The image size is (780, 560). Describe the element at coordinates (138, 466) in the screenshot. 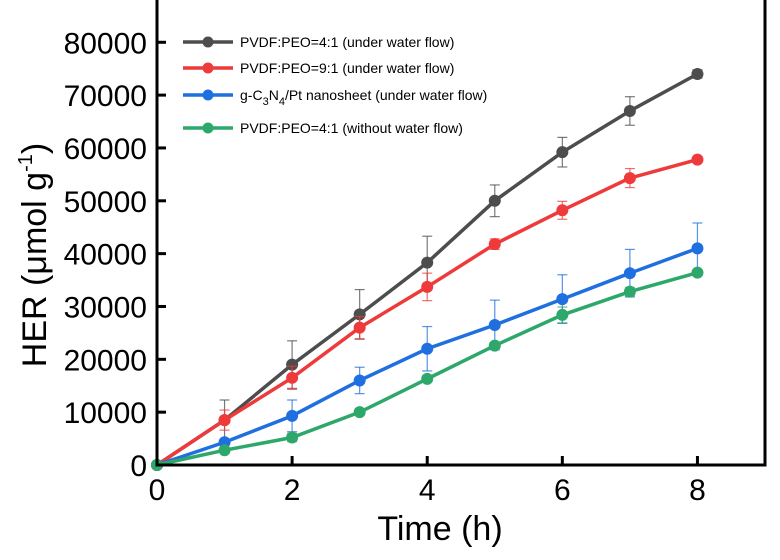

I see `y-tick-label: 0` at that location.